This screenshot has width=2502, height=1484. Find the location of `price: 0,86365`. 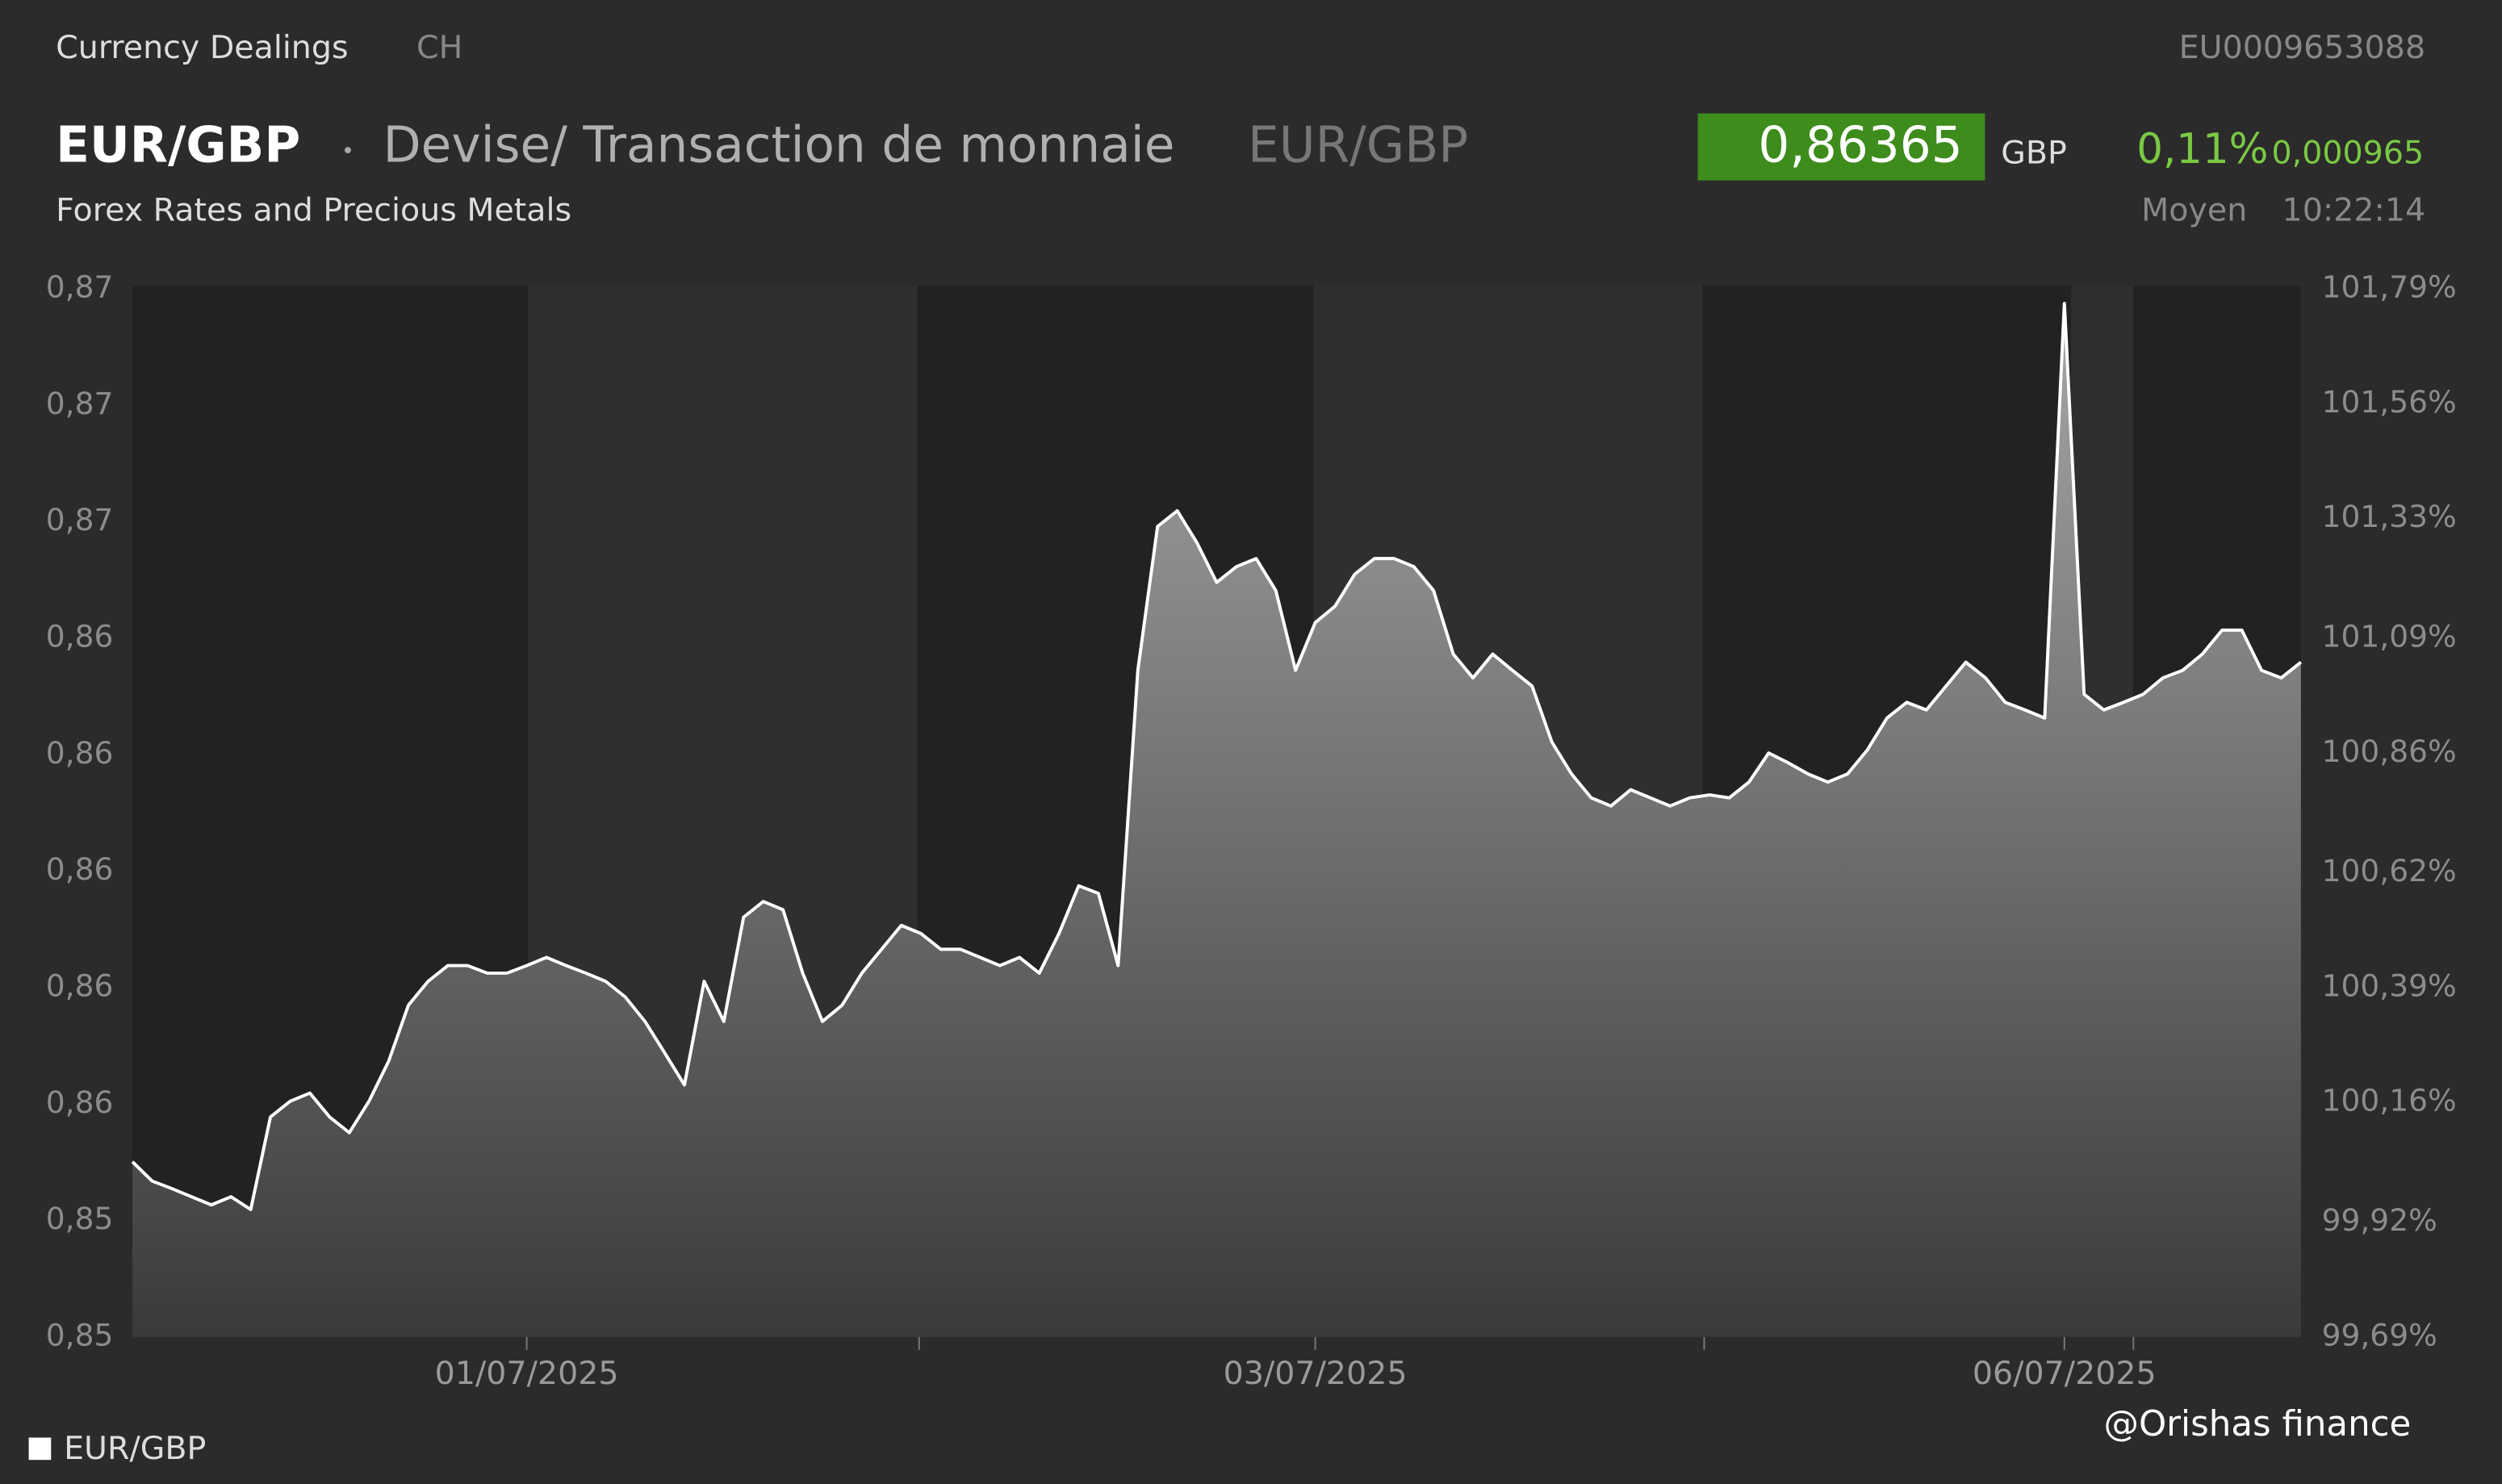

price: 0,86365 is located at coordinates (1860, 145).